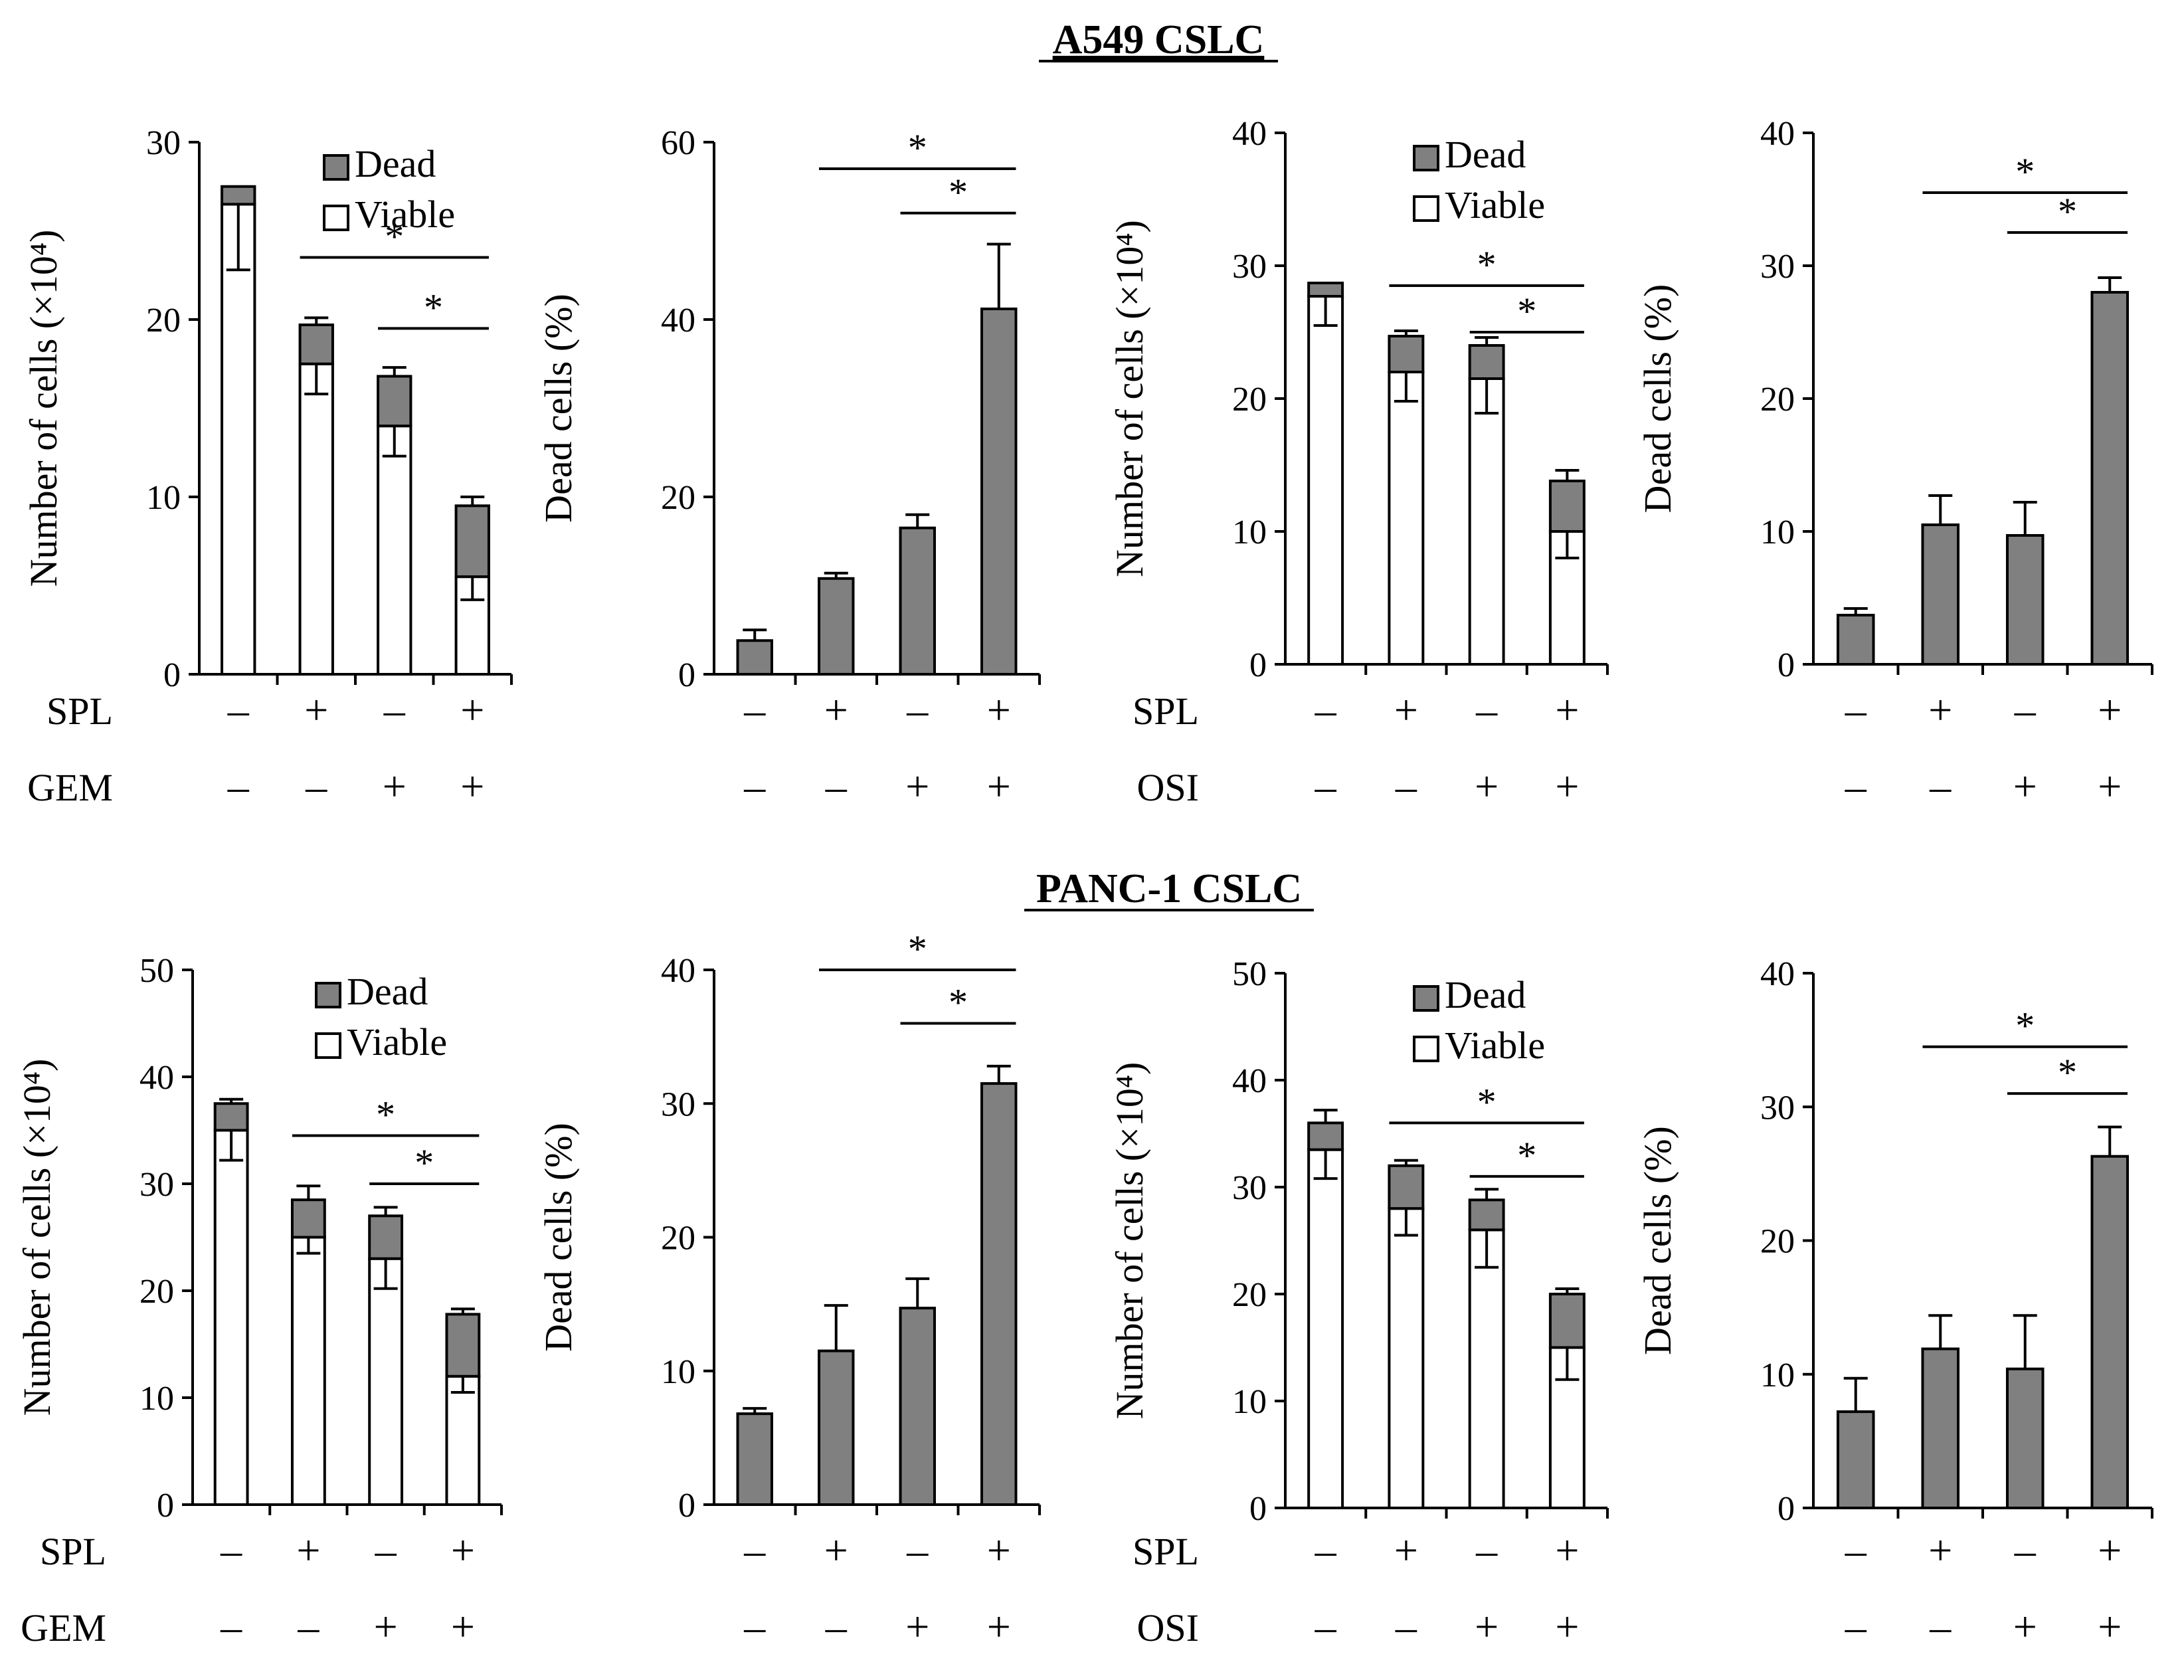 The image size is (2184, 1680). Describe the element at coordinates (678, 143) in the screenshot. I see `y-tick-label: 60` at that location.